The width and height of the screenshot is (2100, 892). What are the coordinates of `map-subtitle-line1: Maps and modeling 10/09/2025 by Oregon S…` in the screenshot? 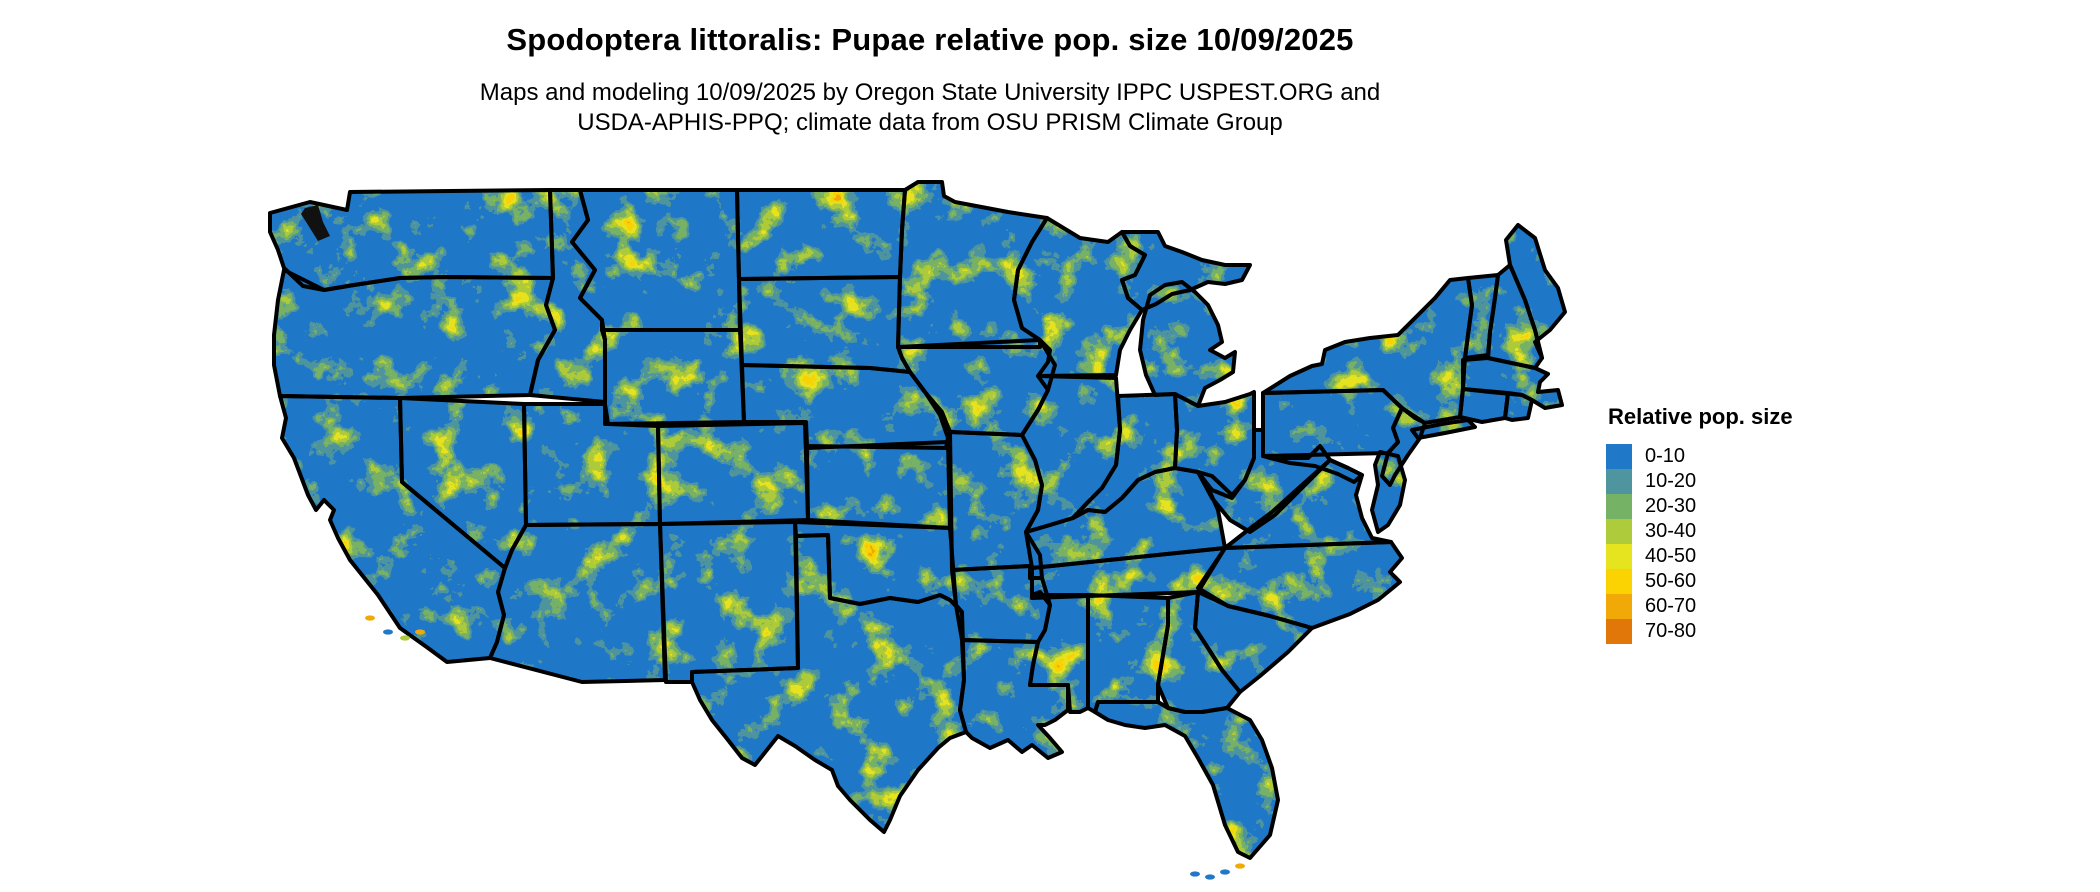 It's located at (930, 92).